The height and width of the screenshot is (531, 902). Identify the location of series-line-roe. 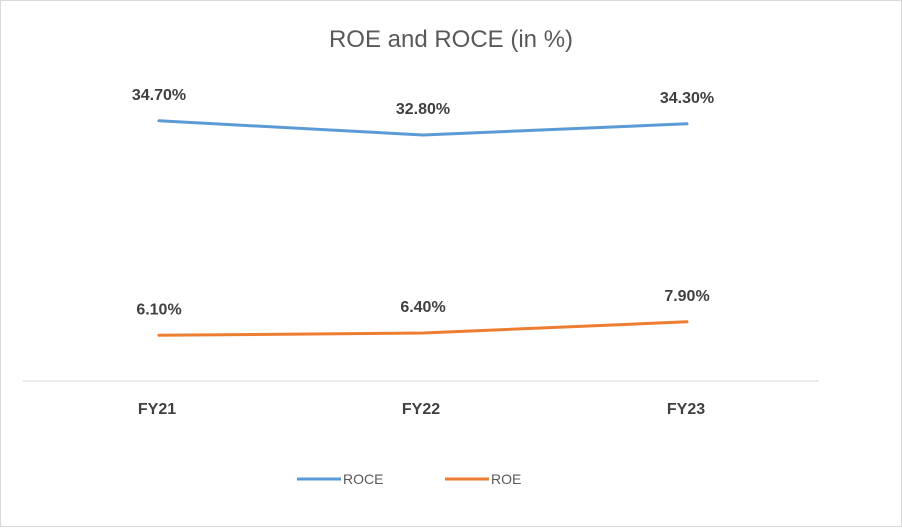
(423, 328).